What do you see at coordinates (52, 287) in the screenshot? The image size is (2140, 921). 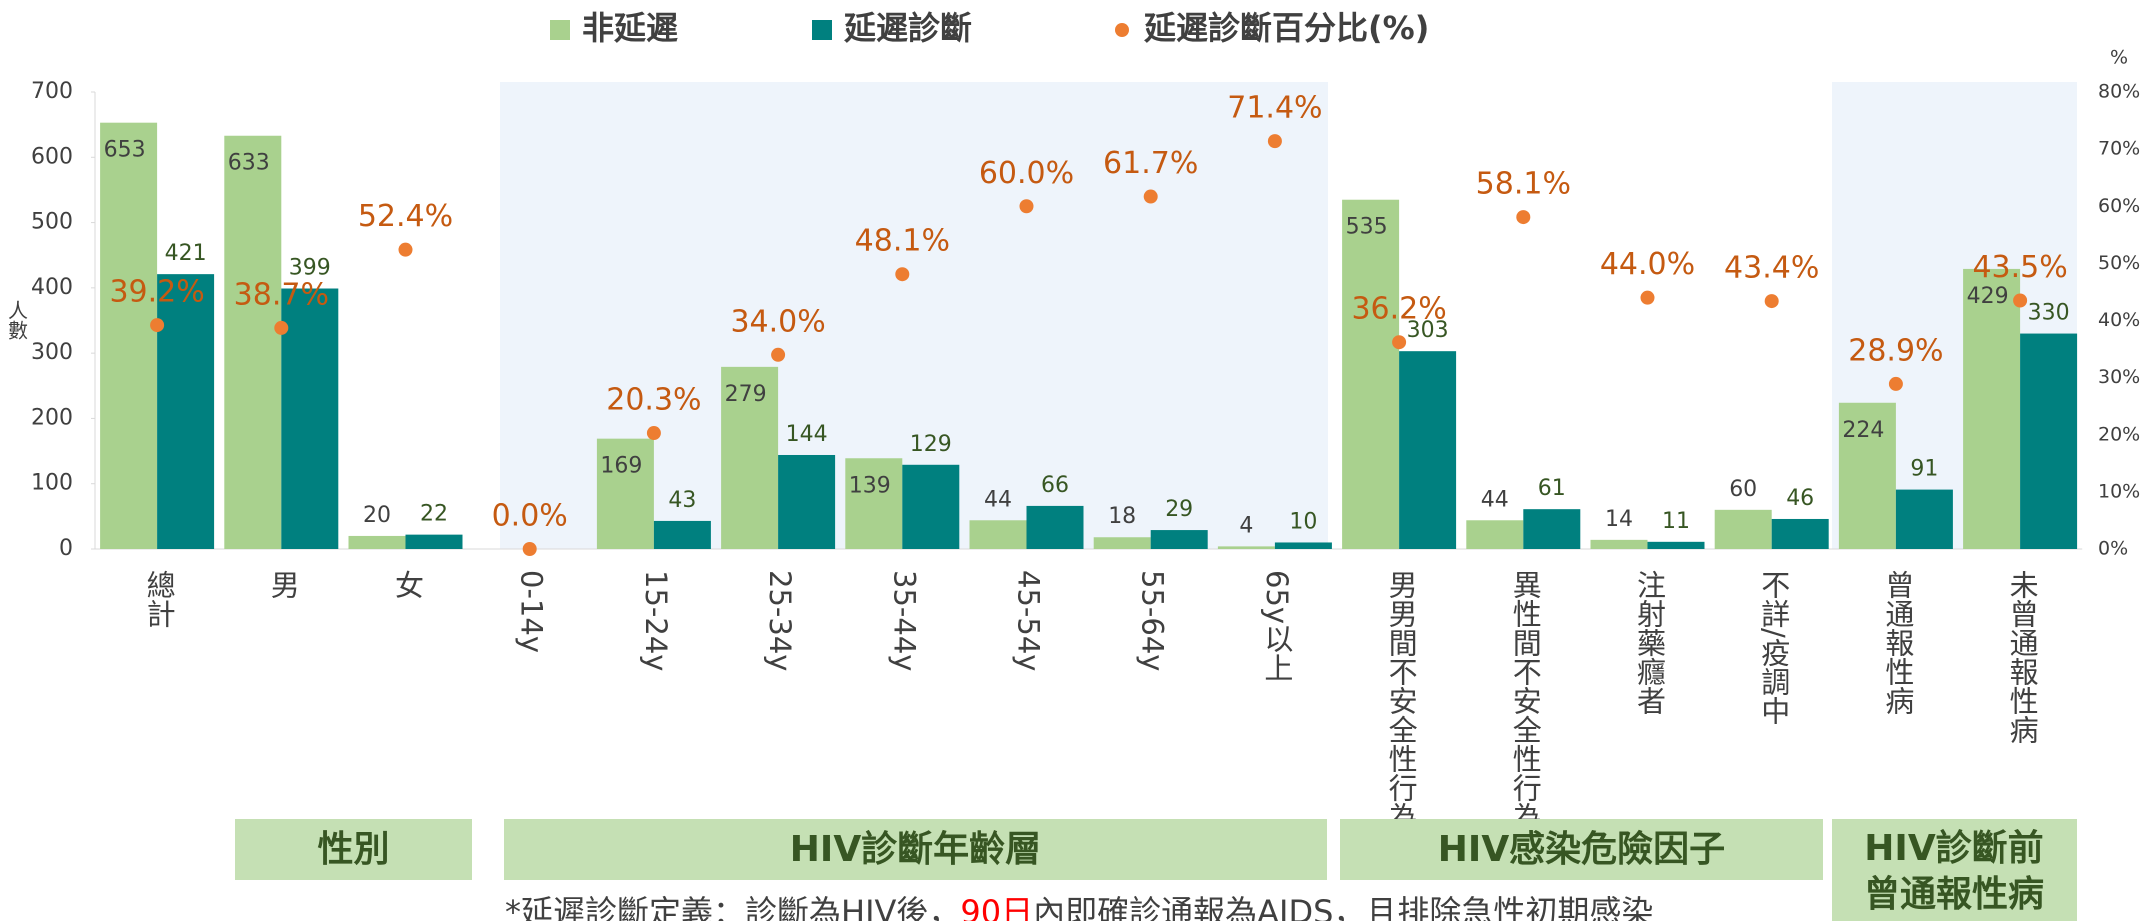 I see `y-tick-label: 400` at bounding box center [52, 287].